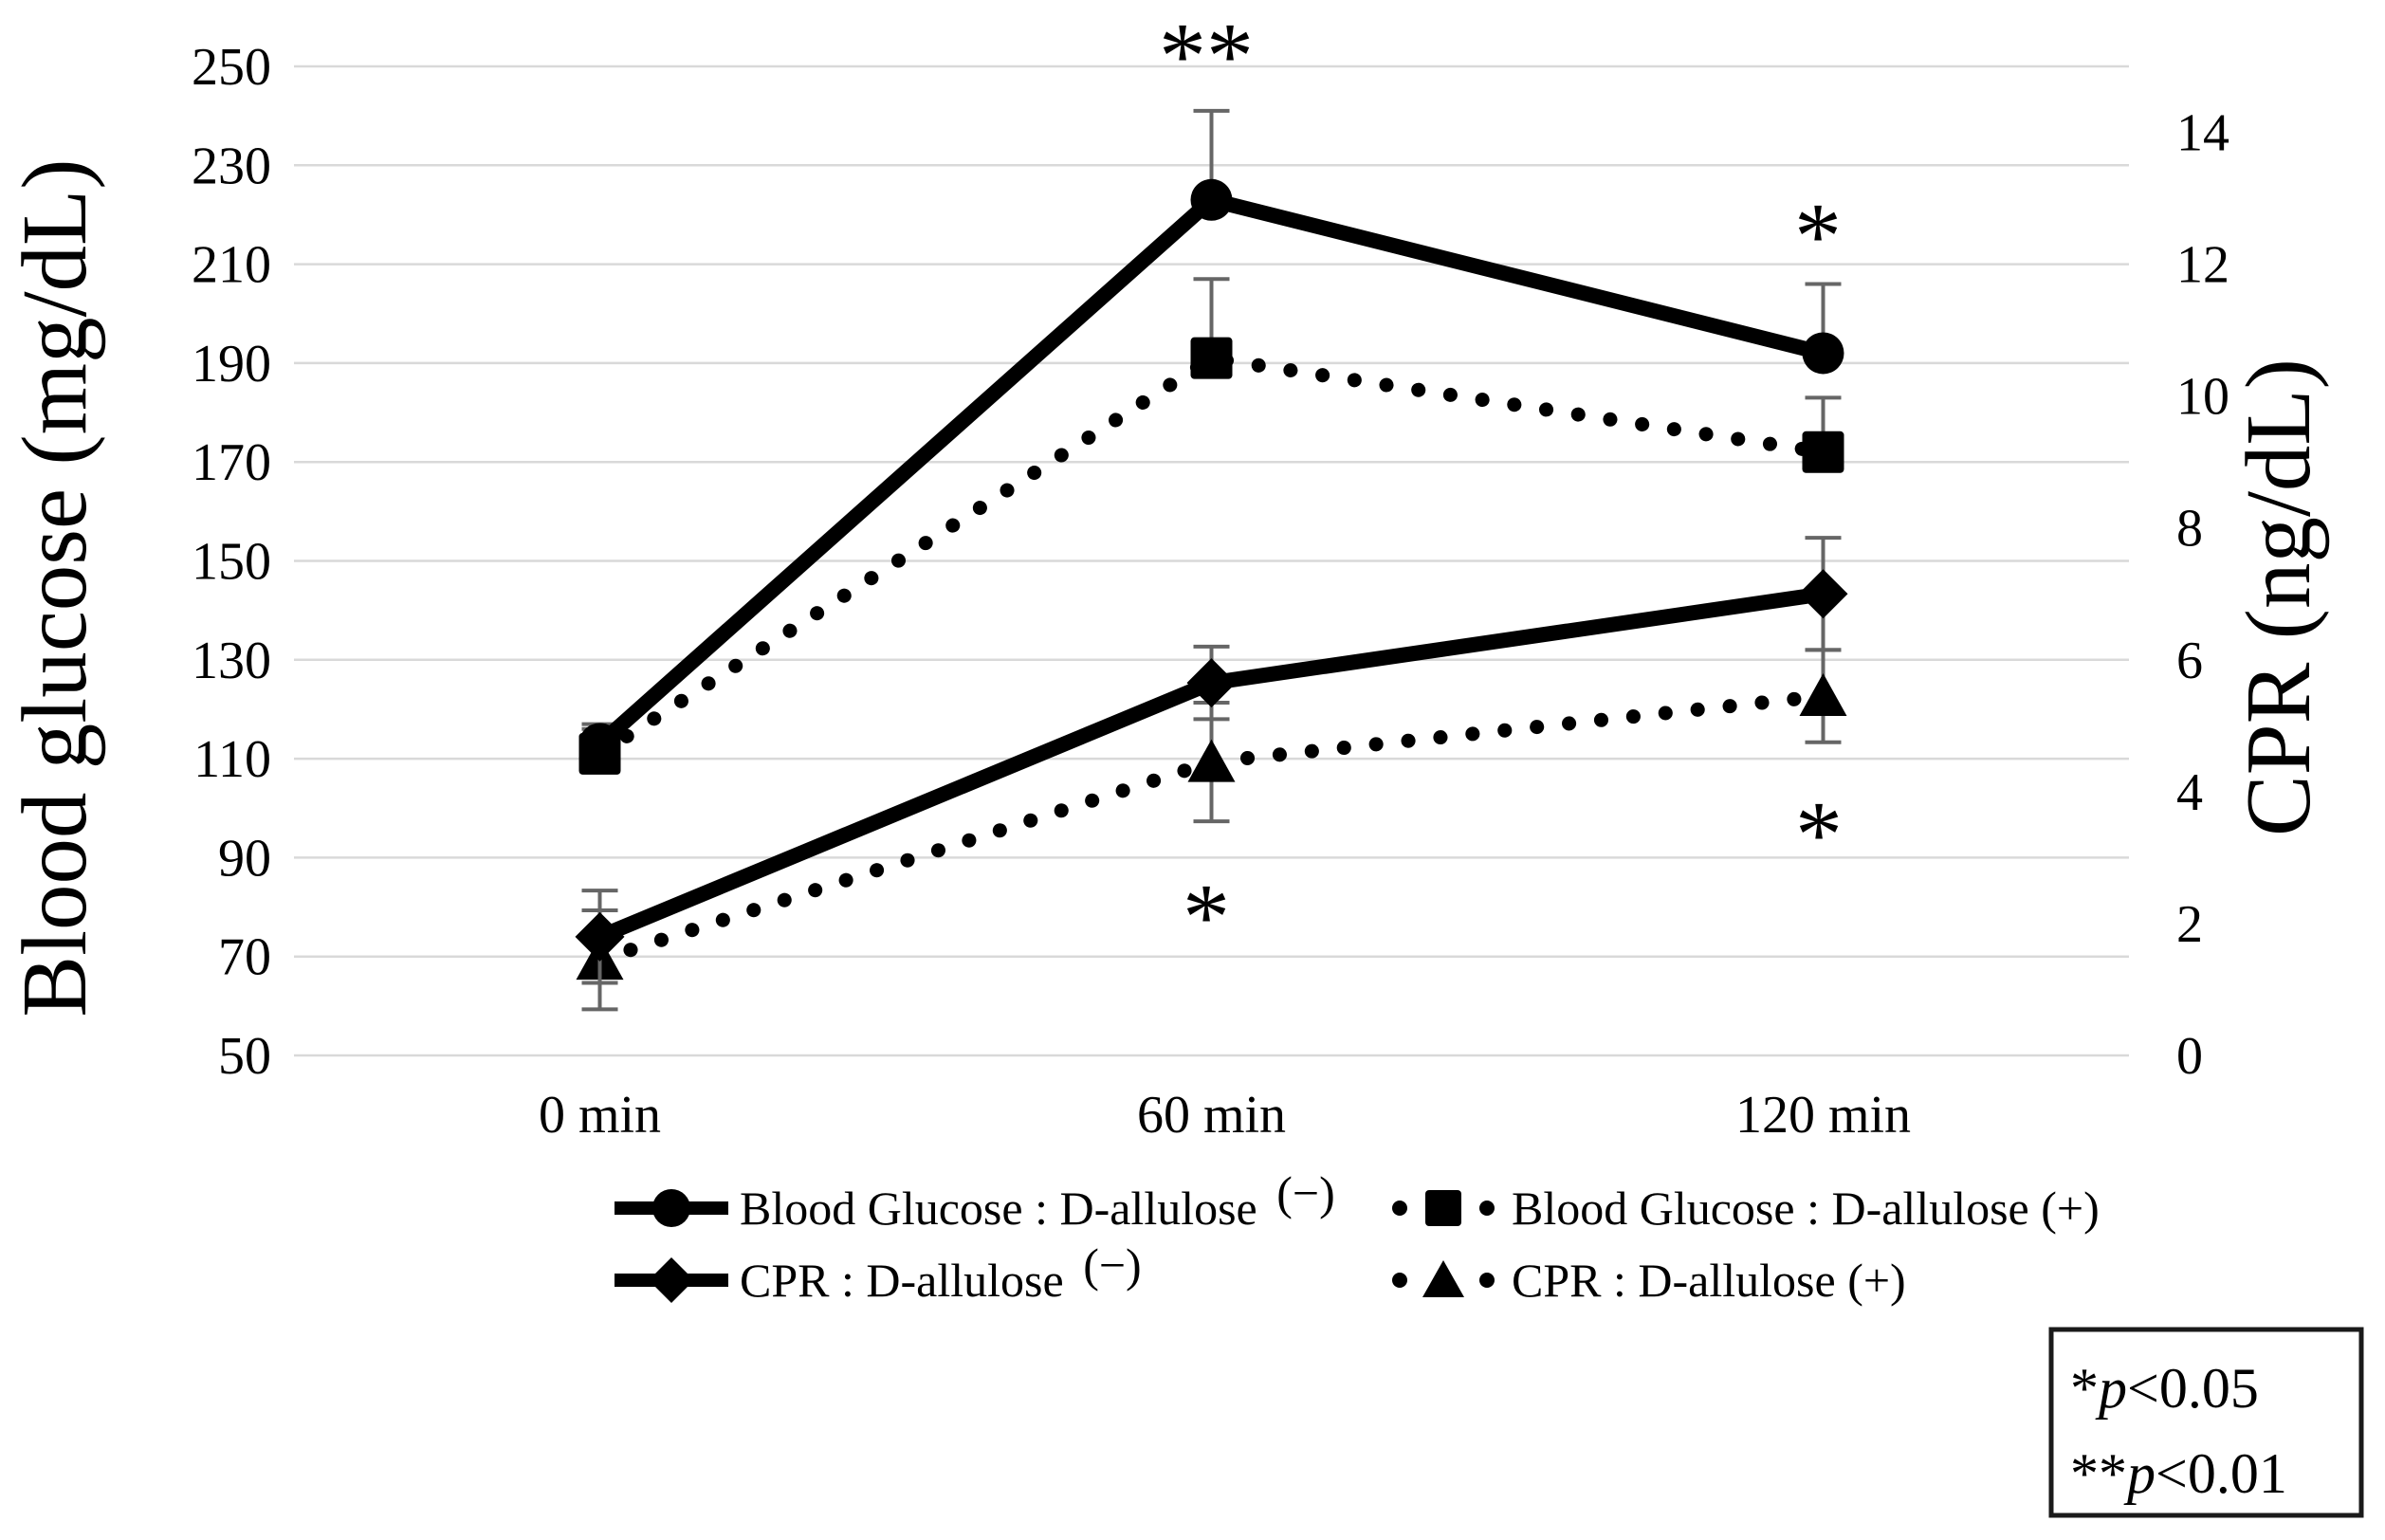 This screenshot has width=2385, height=1540. Describe the element at coordinates (1709, 1280) in the screenshot. I see `legend-item-label: CPR : D-allulose (+)` at that location.